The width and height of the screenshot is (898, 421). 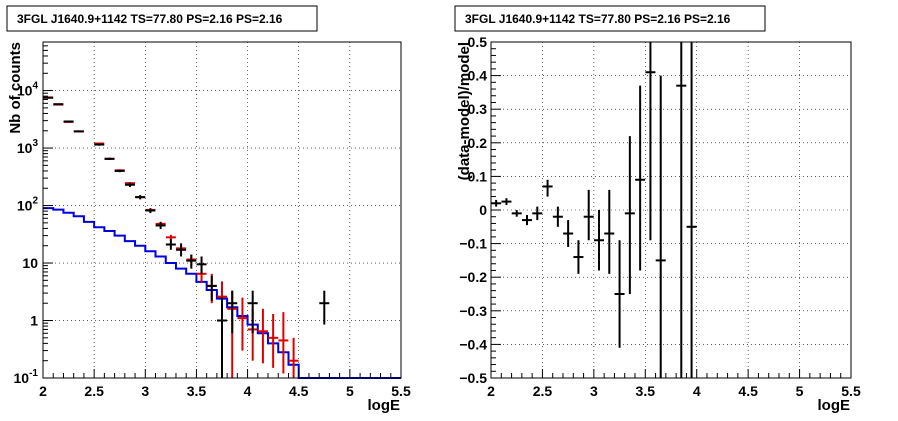 I want to click on counts-x-tick-label: 3, so click(x=145, y=391).